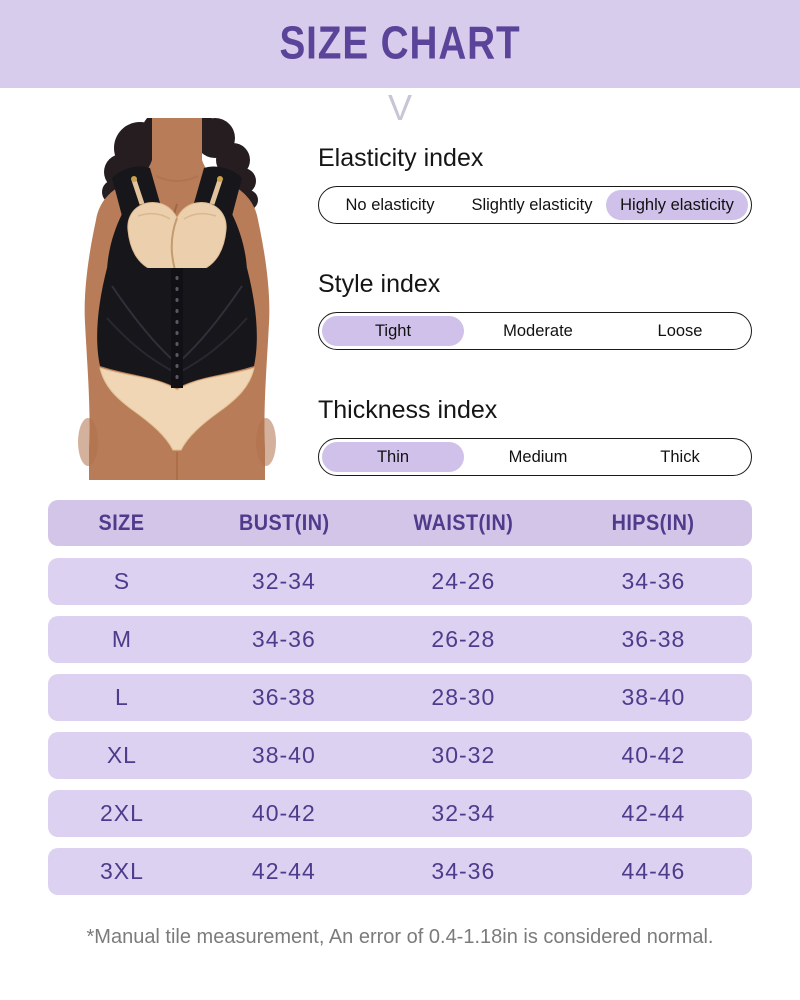 This screenshot has height=1000, width=800. Describe the element at coordinates (400, 639) in the screenshot. I see `table-row: M 34-36 26-28 36-38` at that location.